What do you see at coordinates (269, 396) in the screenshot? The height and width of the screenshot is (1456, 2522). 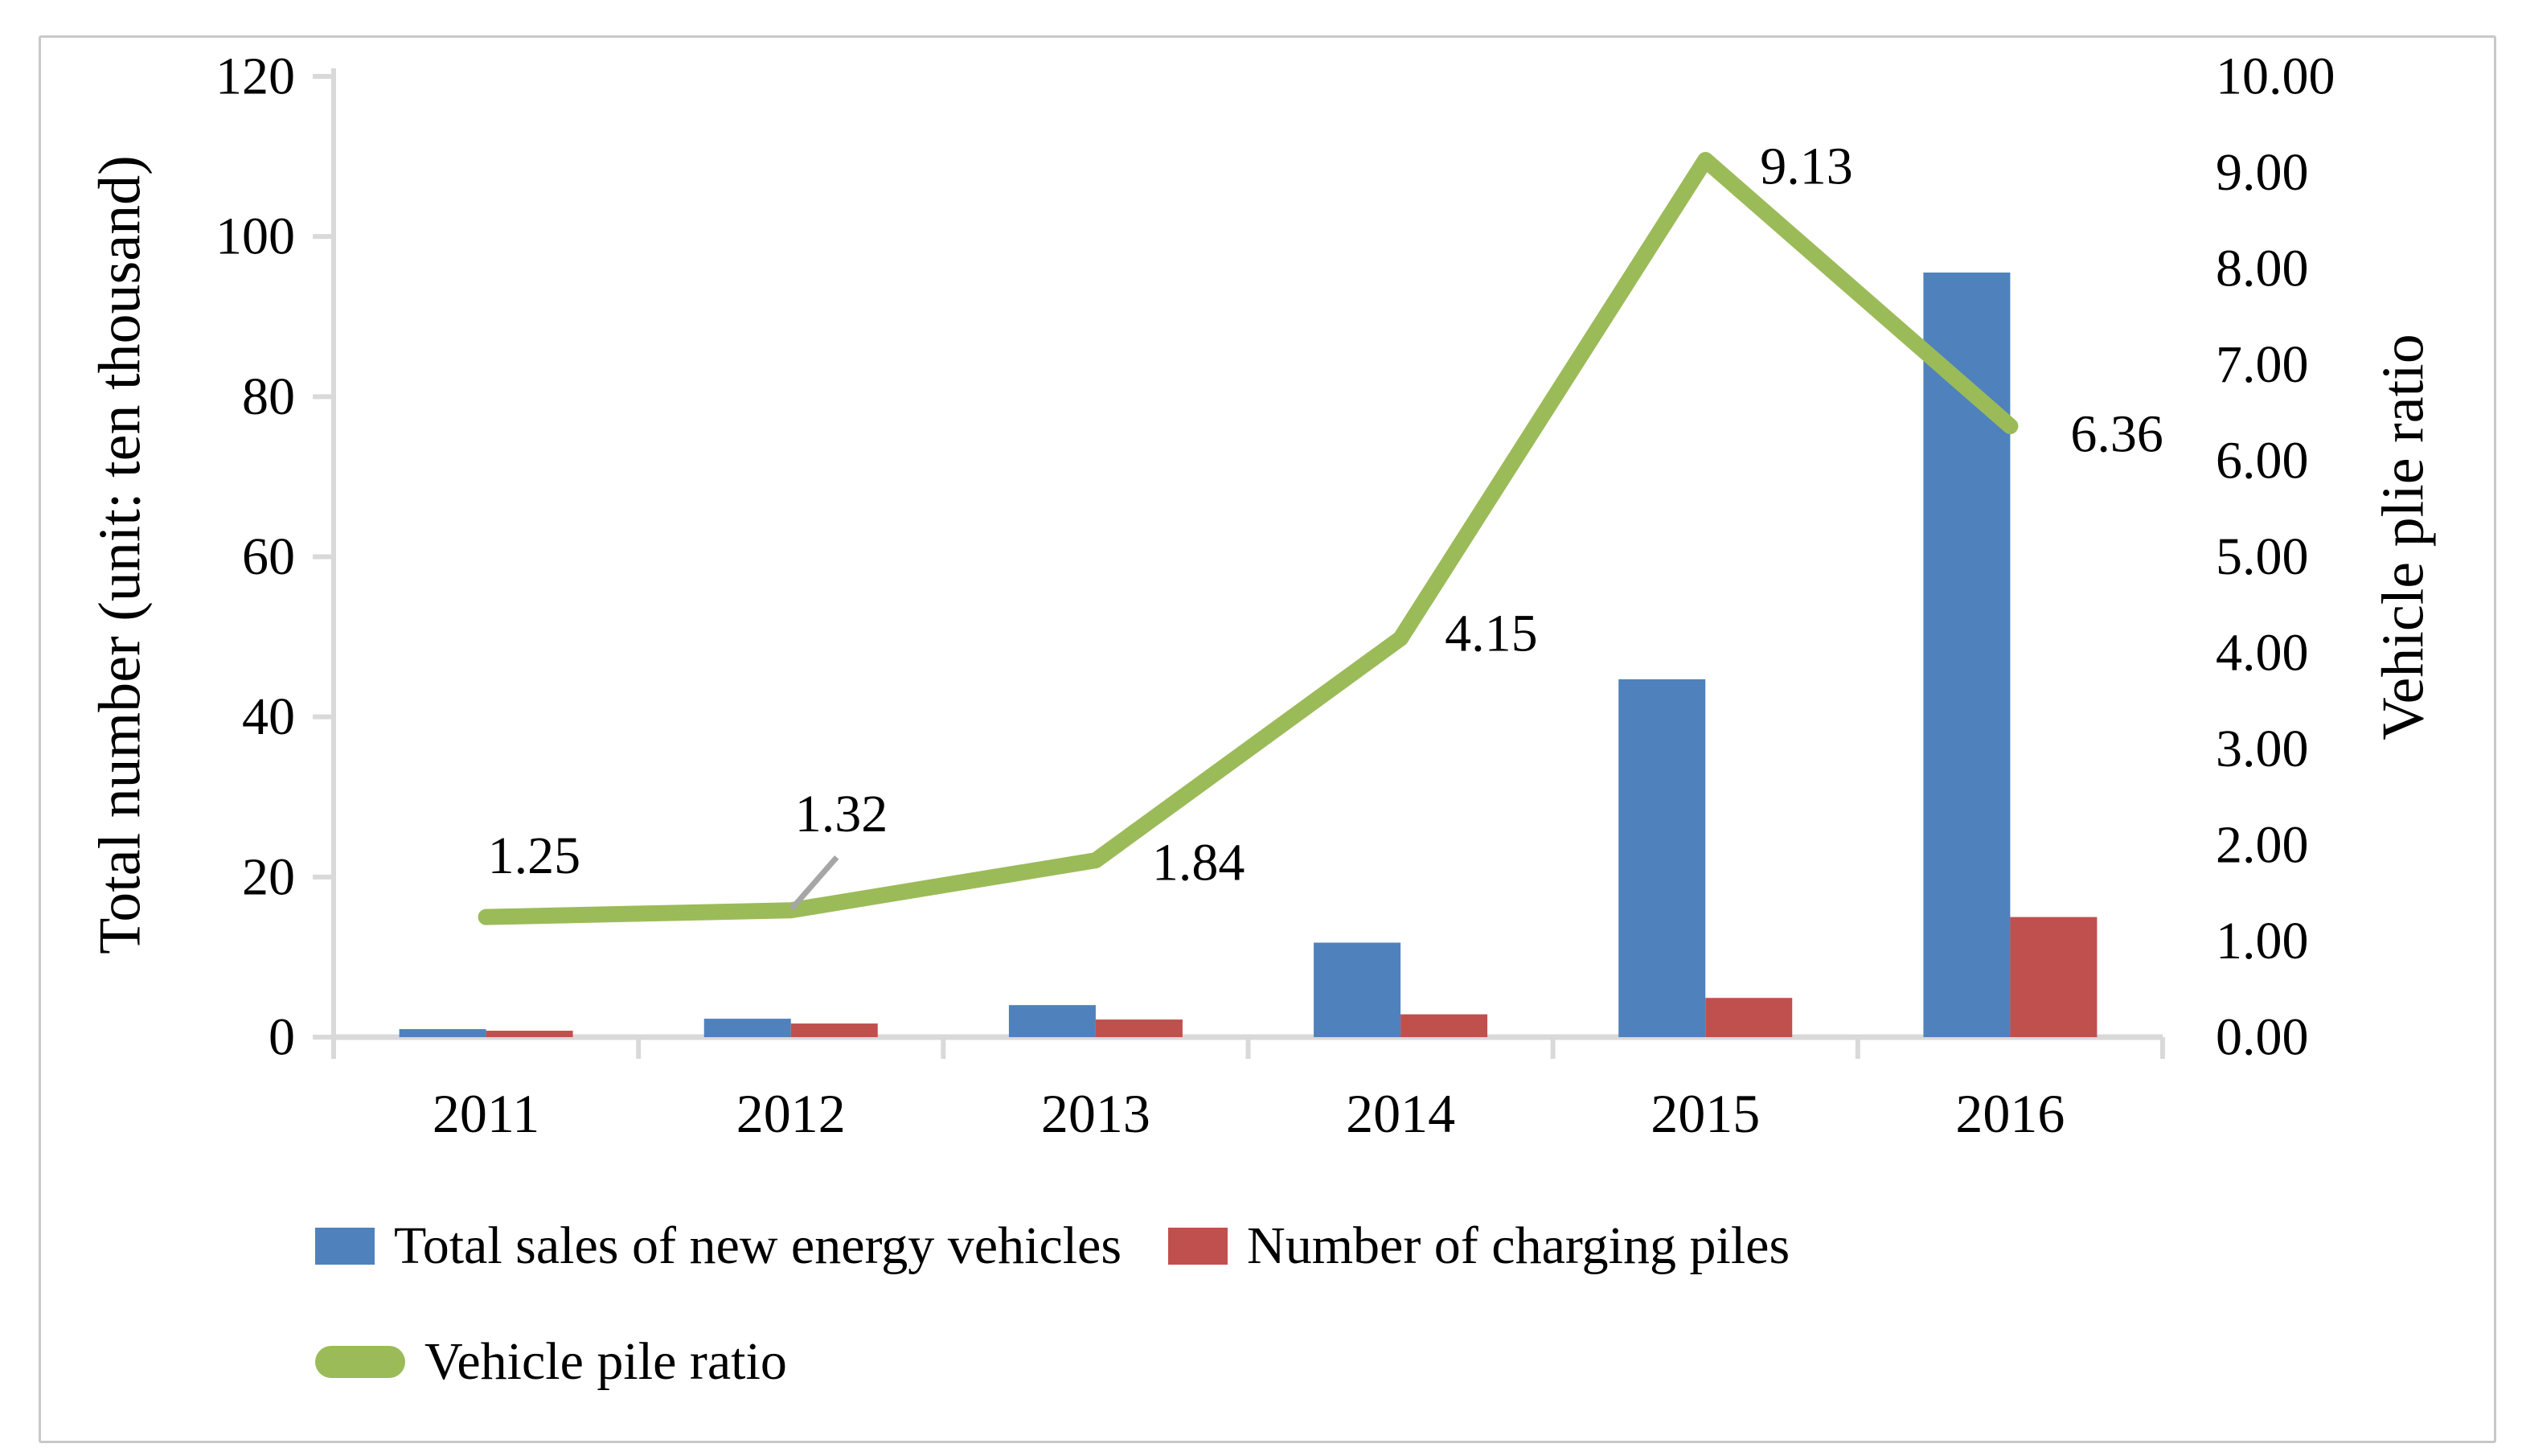 I see `left-axis-tick-label: 80` at bounding box center [269, 396].